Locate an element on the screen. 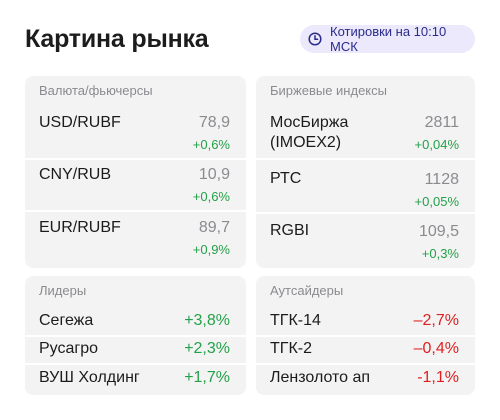 Image resolution: width=500 pixels, height=420 pixels. currency-price: 78,9 is located at coordinates (214, 122).